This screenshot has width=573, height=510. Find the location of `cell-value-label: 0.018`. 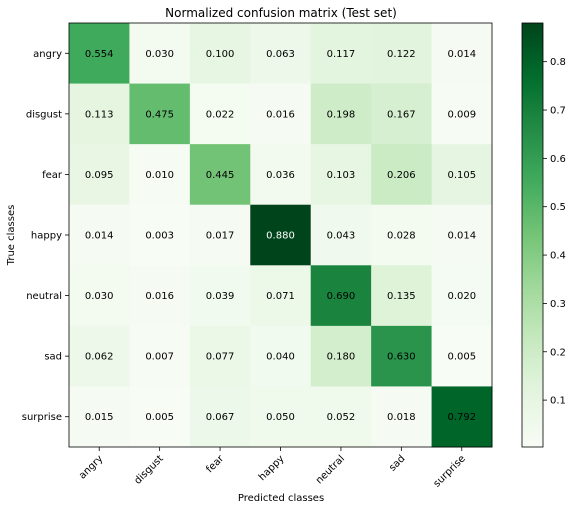

cell-value-label: 0.018 is located at coordinates (401, 417).